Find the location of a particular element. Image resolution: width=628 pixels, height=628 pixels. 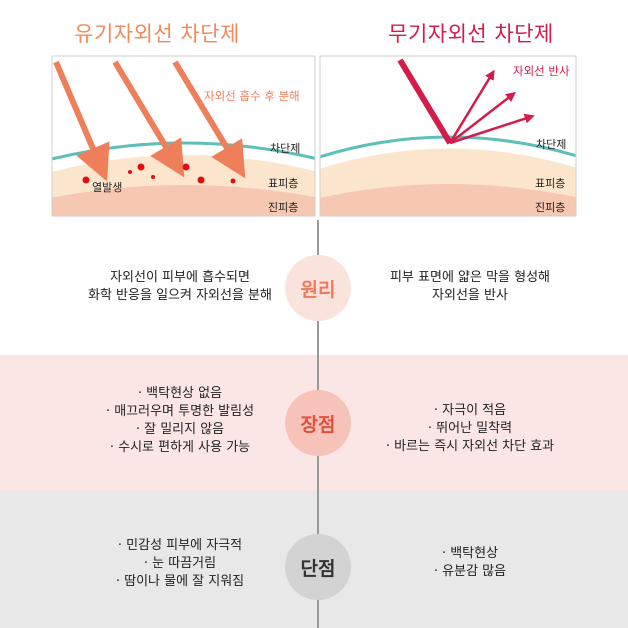

list-item: · 바르는 즉시 자외선 차단 효과 is located at coordinates (470, 446).